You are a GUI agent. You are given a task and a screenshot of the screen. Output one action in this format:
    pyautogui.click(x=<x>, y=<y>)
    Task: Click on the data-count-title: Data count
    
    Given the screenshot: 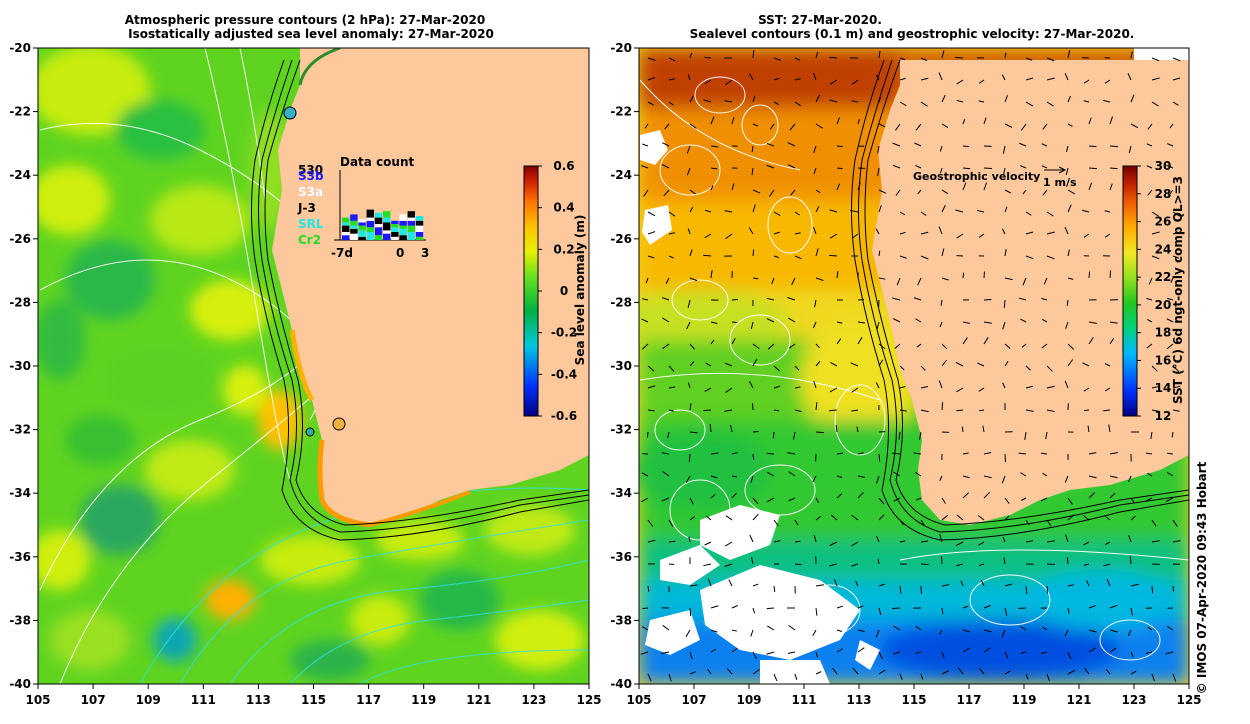 What is the action you would take?
    pyautogui.click(x=377, y=162)
    